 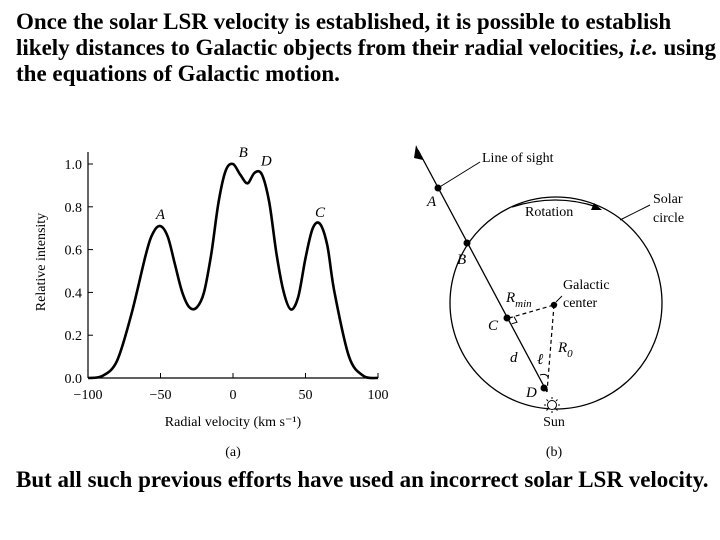 I want to click on rmin-label: Rmin, so click(x=518, y=300).